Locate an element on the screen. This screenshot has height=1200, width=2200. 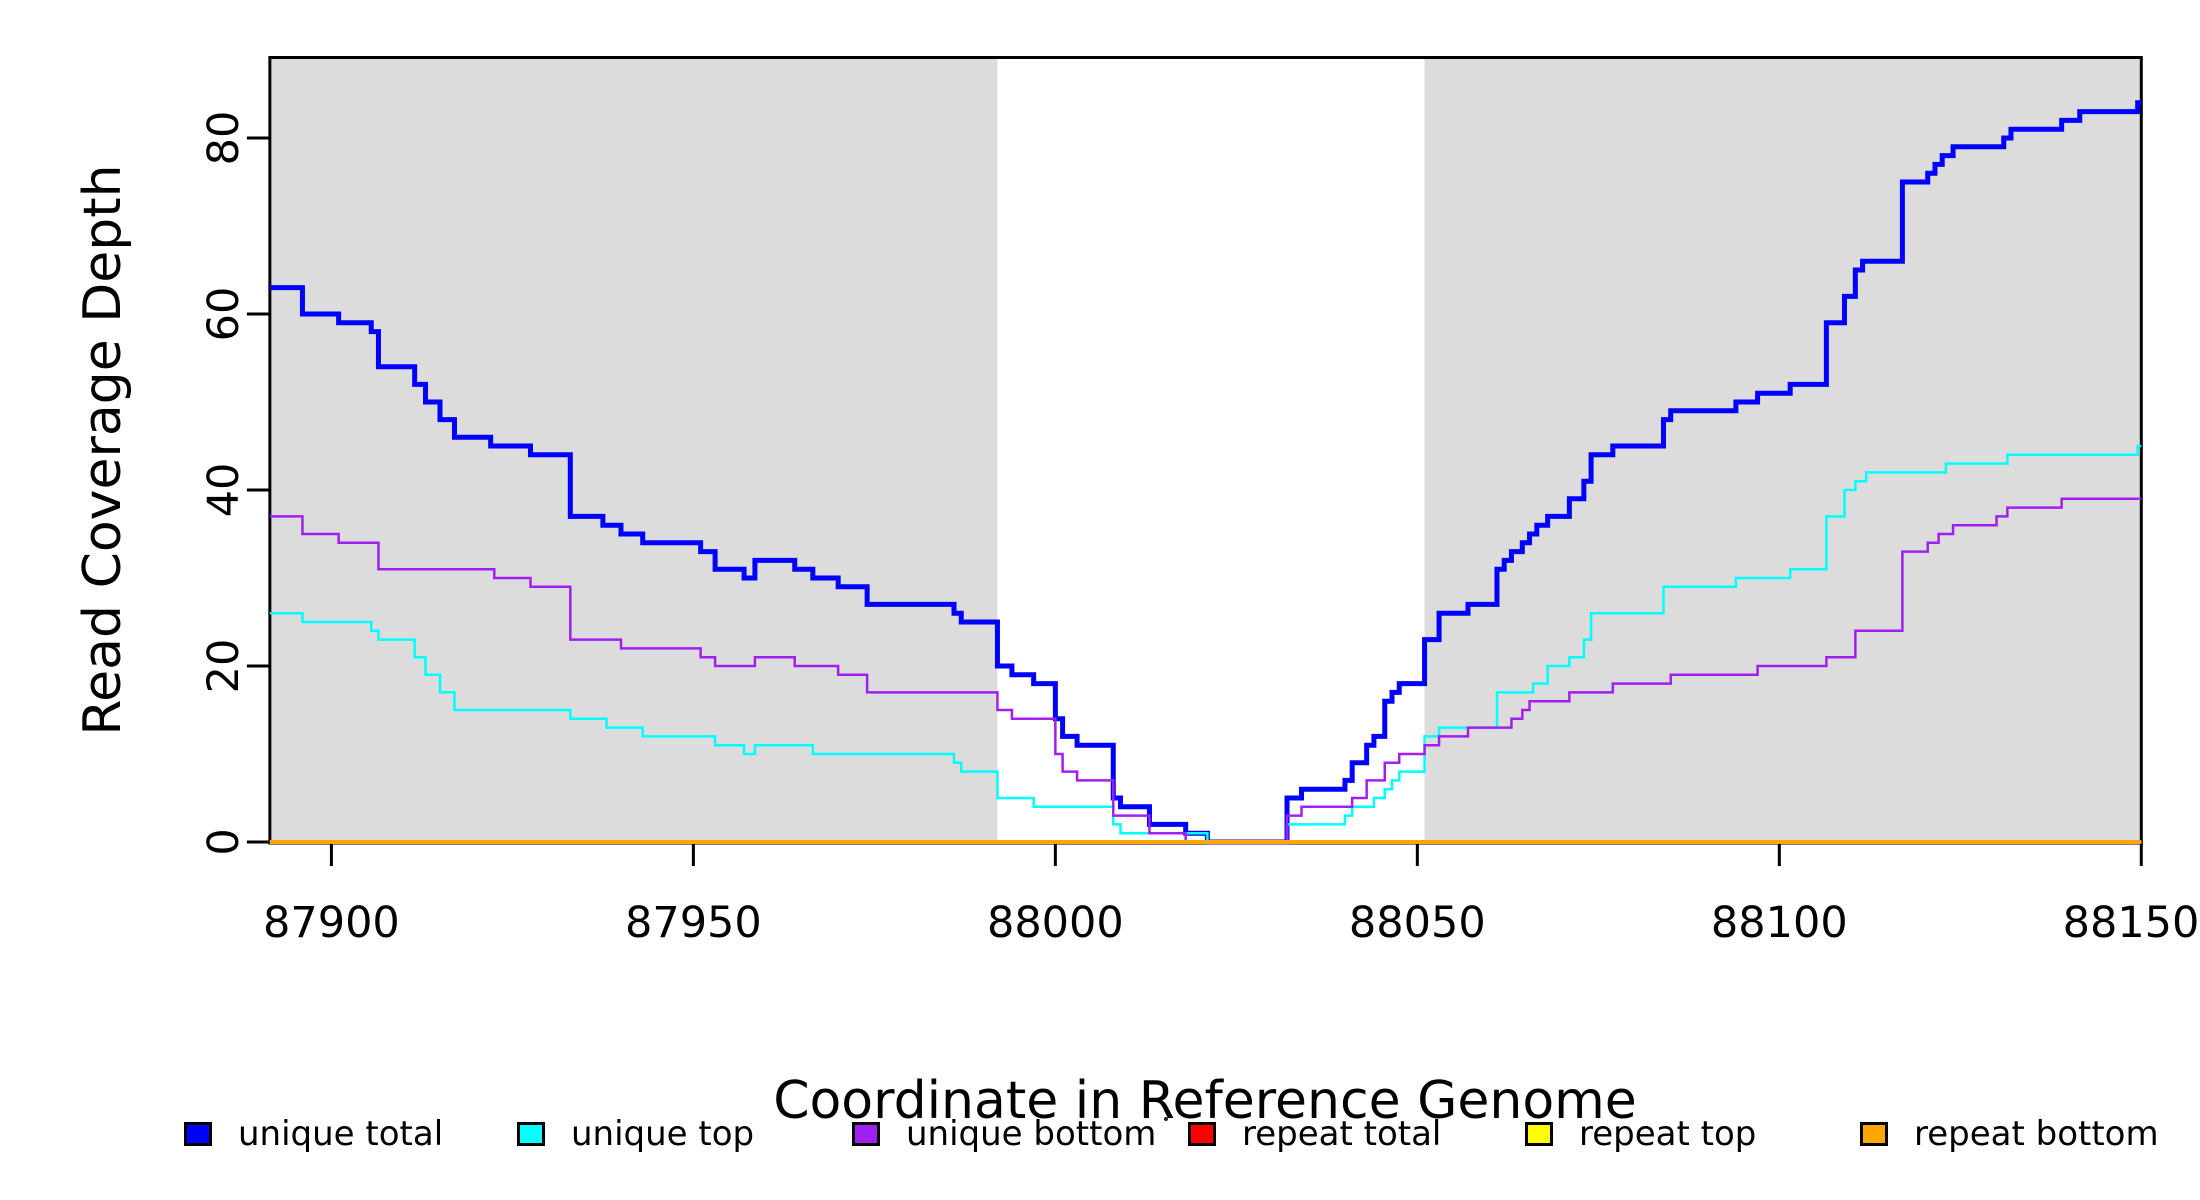
legend-entry-unique-bottom: unique bottom is located at coordinates (1004, 1134).